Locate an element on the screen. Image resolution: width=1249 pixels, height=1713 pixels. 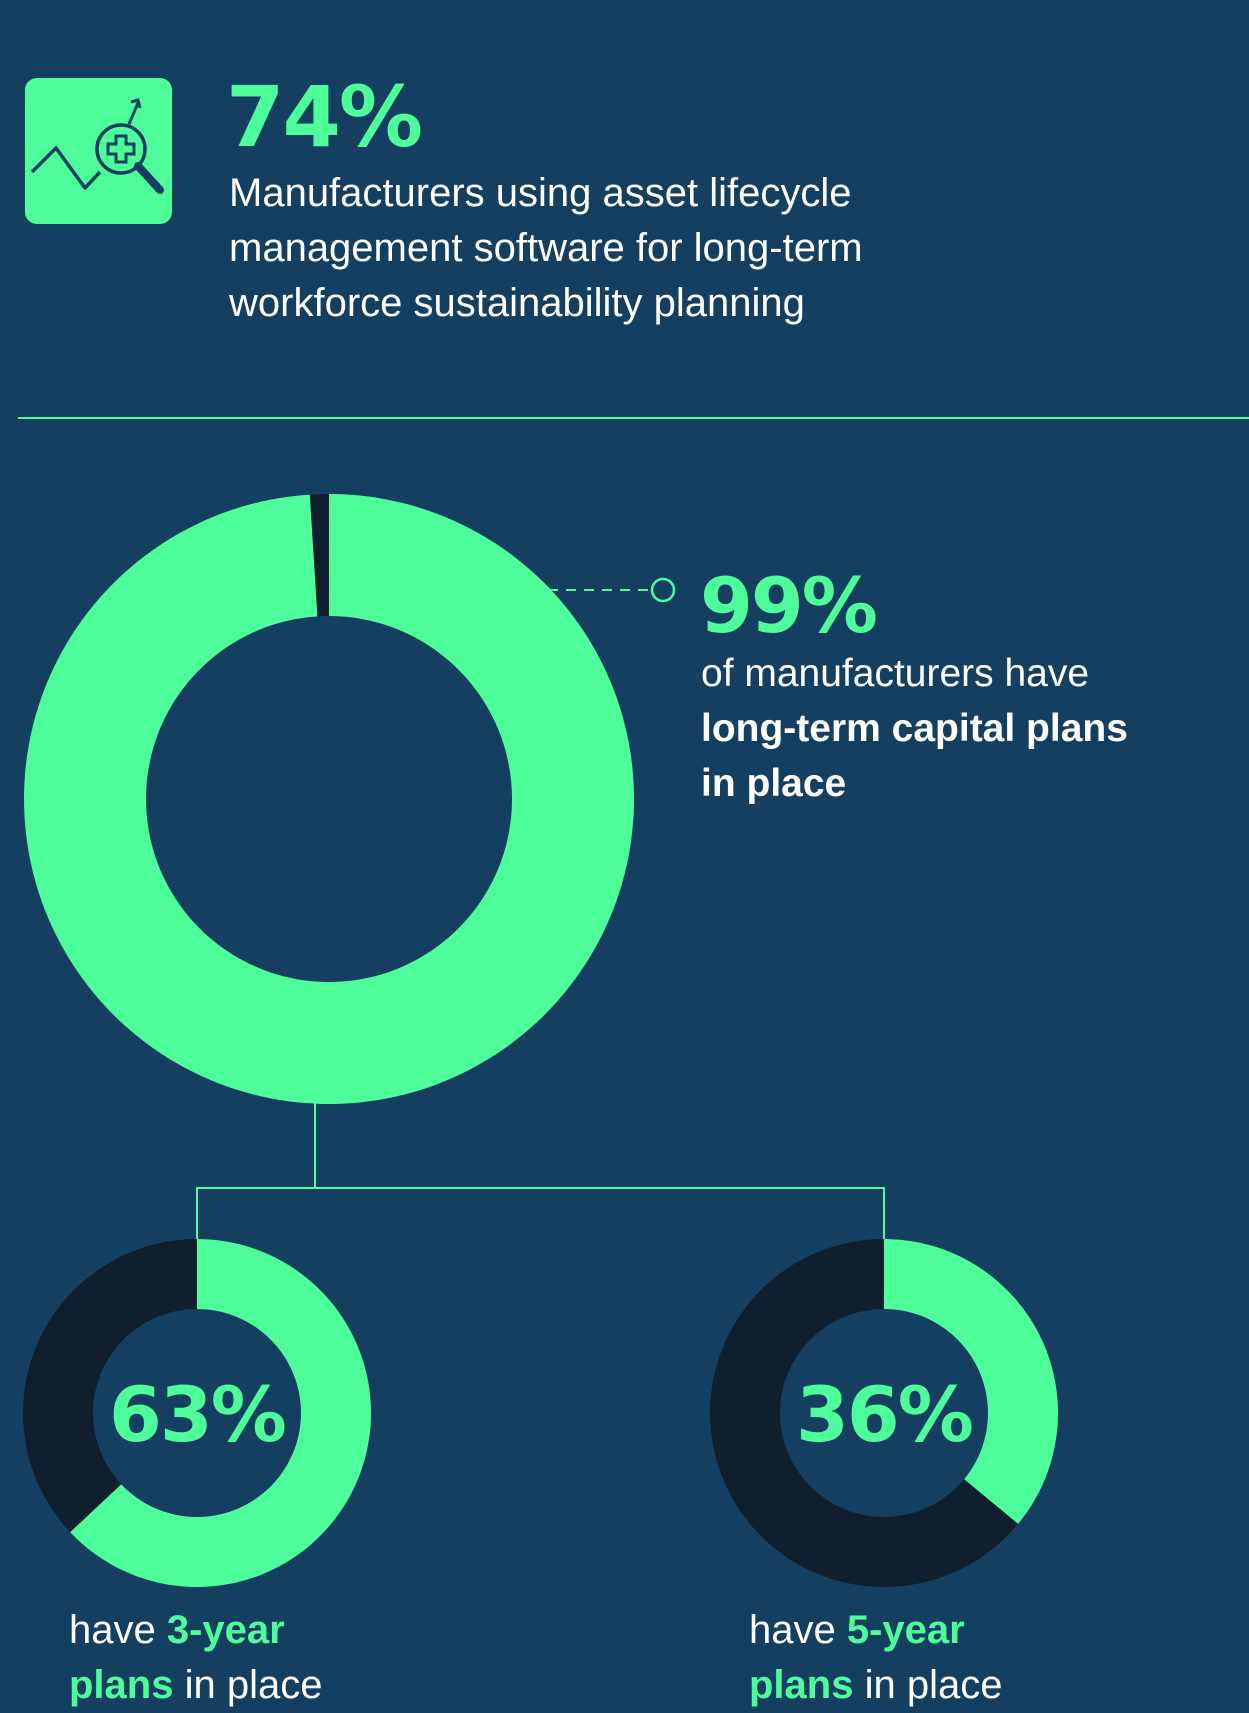
donut-chart-5-year-plans is located at coordinates (884, 1413).